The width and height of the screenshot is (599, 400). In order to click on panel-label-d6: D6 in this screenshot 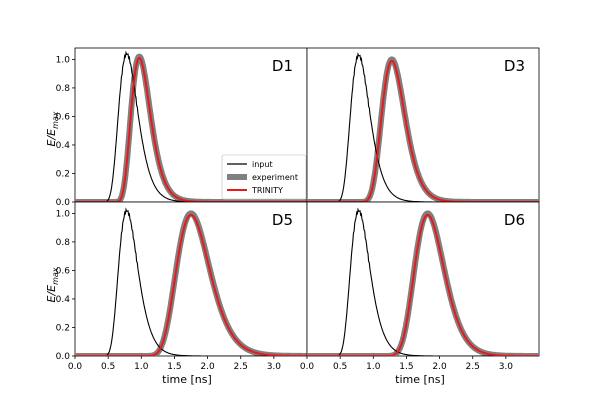, I will do `click(514, 220)`.